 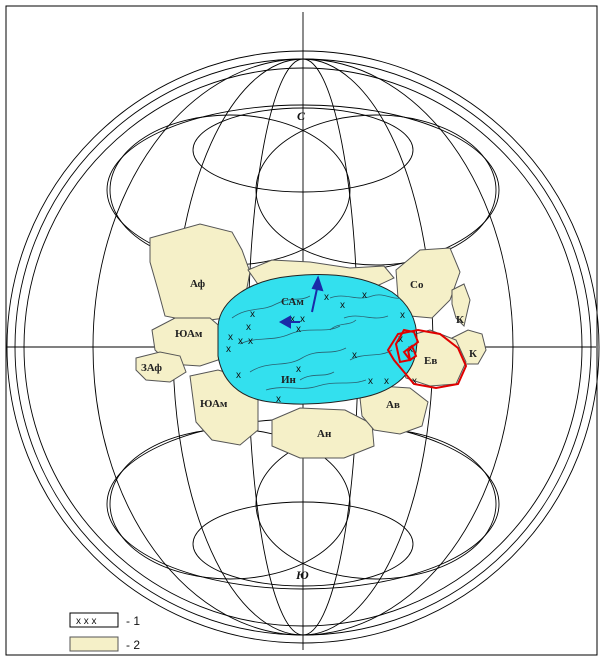 I want to click on land-zaf, so click(x=161, y=367).